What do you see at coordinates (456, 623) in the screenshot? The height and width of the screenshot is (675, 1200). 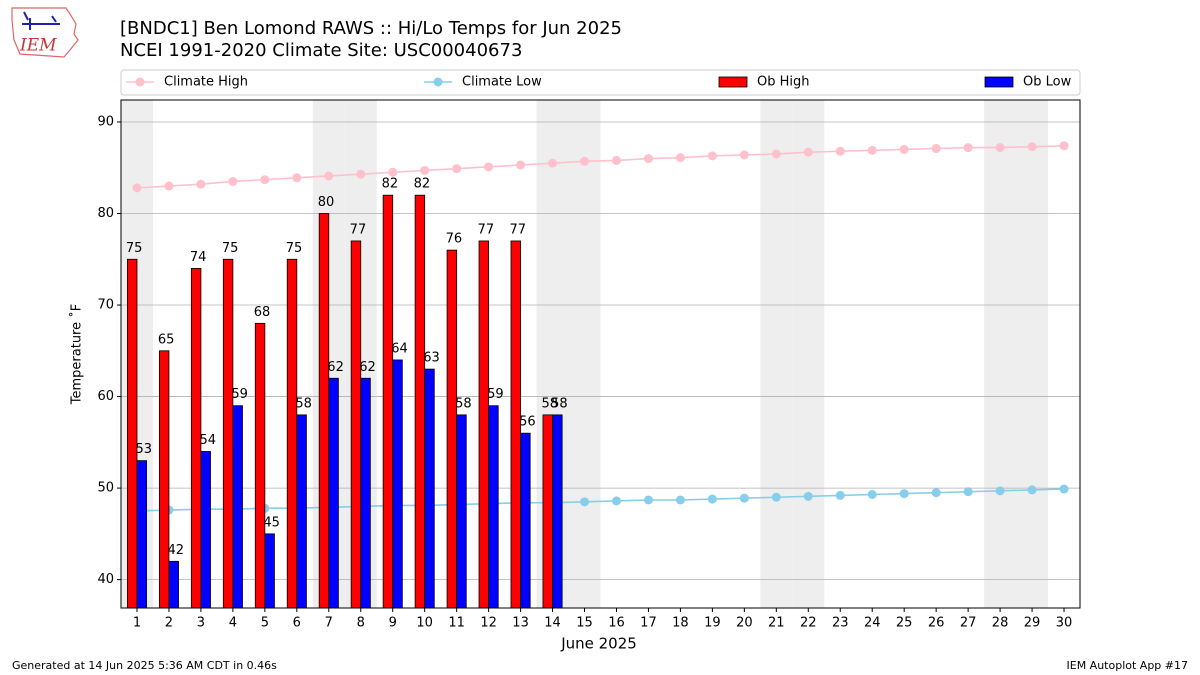 I see `x-tick-label: 11` at bounding box center [456, 623].